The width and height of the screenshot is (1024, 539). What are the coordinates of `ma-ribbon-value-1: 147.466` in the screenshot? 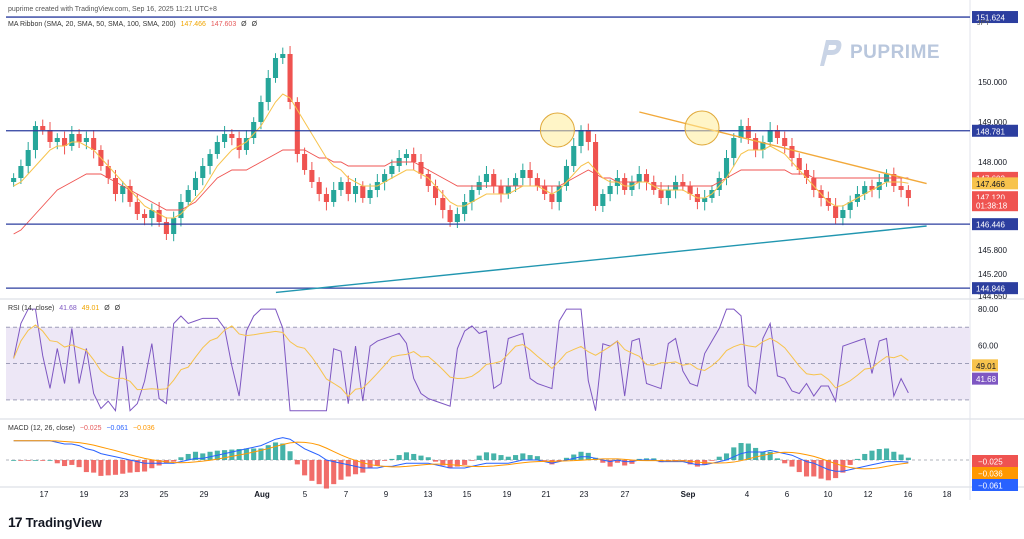 It's located at (193, 24).